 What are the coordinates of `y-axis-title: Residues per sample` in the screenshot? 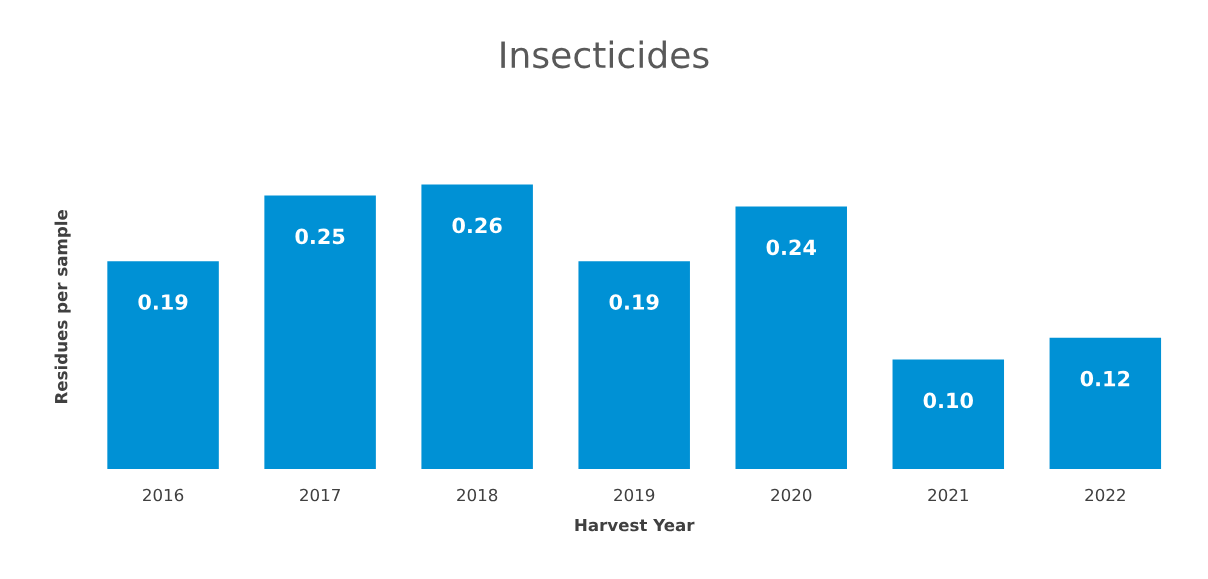 It's located at (62, 306).